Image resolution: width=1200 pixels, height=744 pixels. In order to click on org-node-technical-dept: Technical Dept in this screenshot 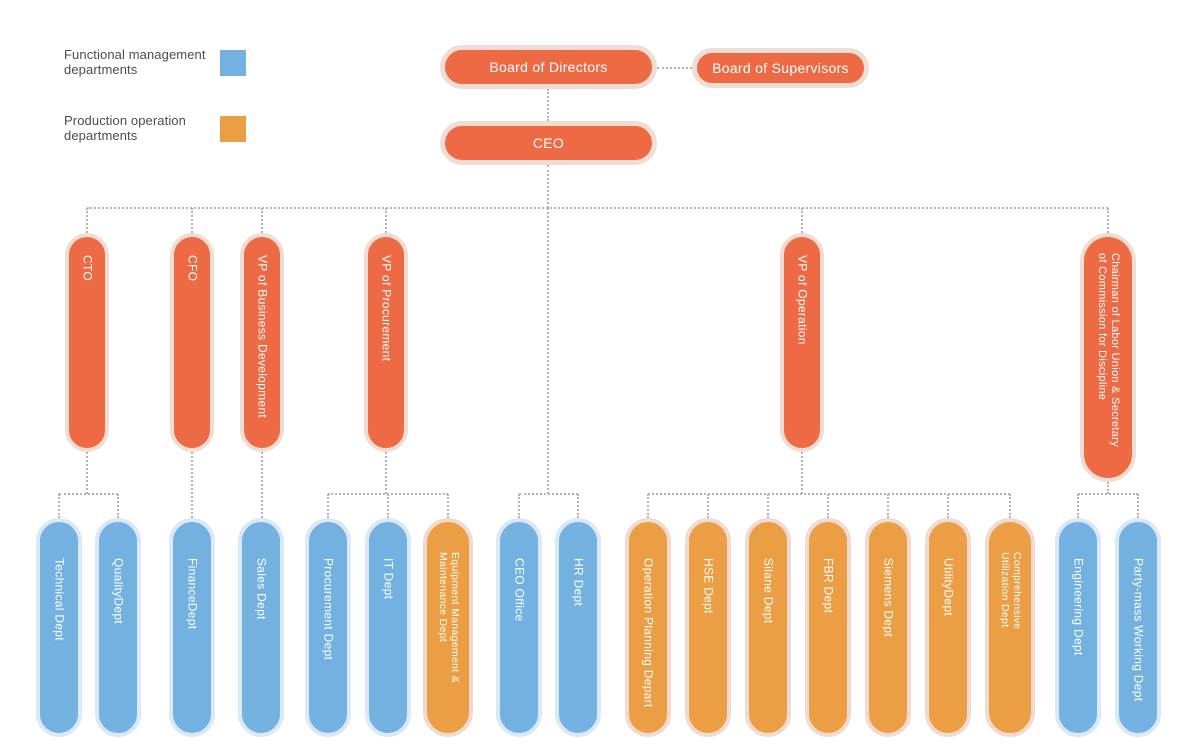, I will do `click(59, 627)`.